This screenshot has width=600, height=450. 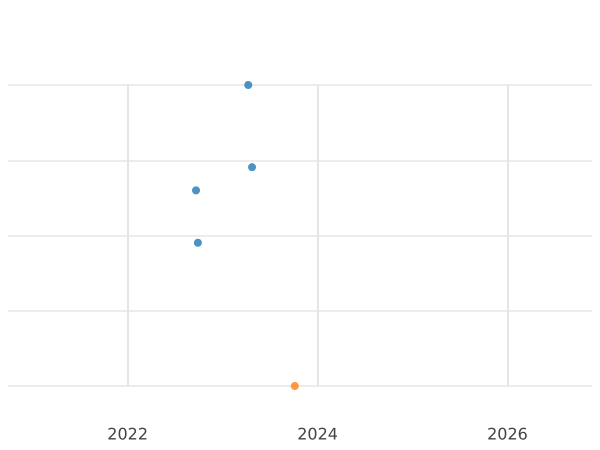 What do you see at coordinates (127, 434) in the screenshot?
I see `x-tick-label: 2022` at bounding box center [127, 434].